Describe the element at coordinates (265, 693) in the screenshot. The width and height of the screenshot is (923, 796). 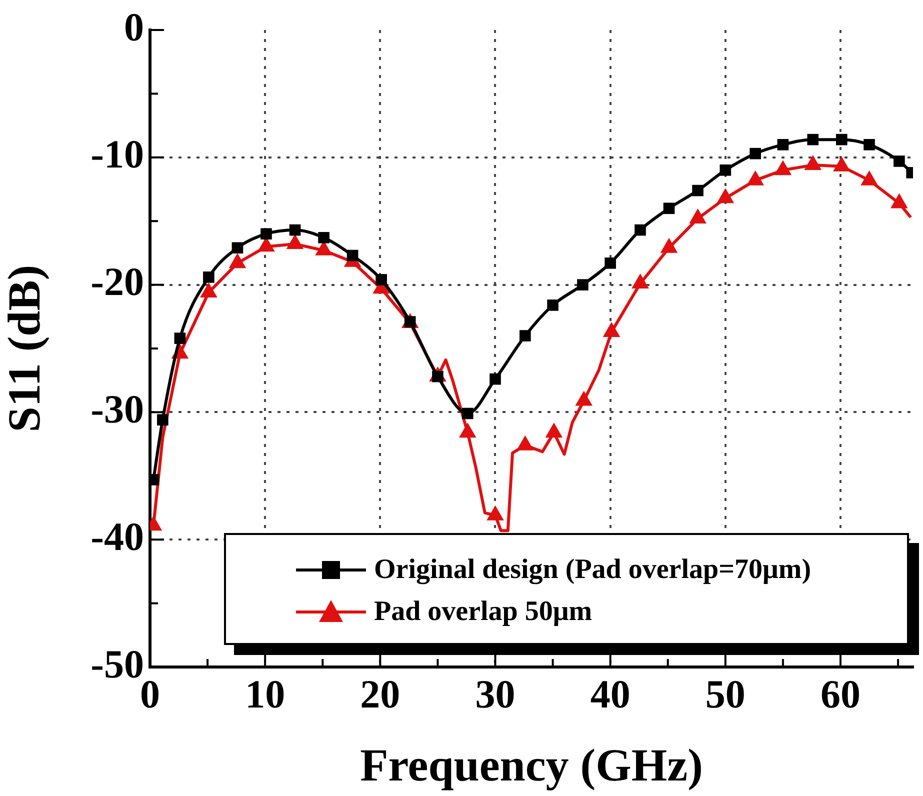
I see `x-tick-label: 10` at that location.